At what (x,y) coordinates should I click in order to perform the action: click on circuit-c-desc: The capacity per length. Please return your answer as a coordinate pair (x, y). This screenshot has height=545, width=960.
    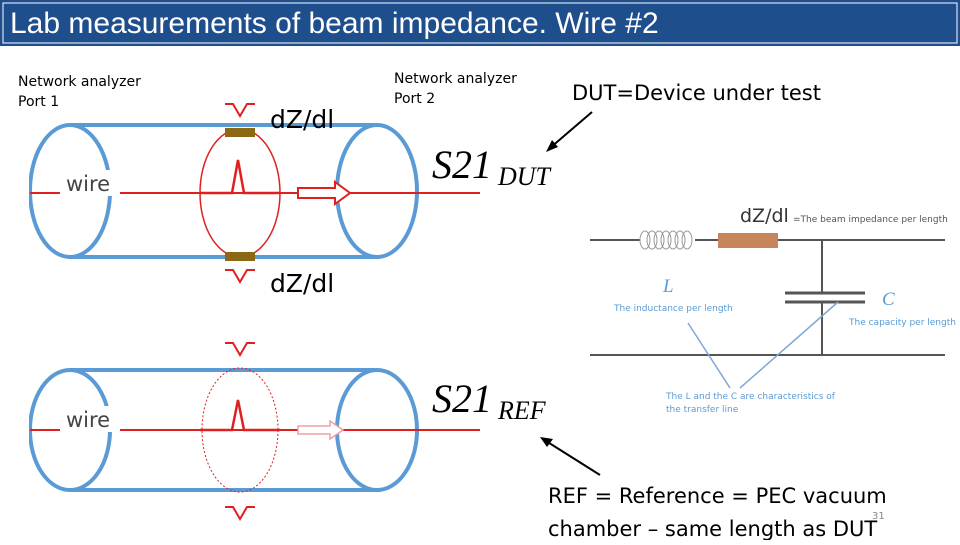
    Looking at the image, I should click on (902, 323).